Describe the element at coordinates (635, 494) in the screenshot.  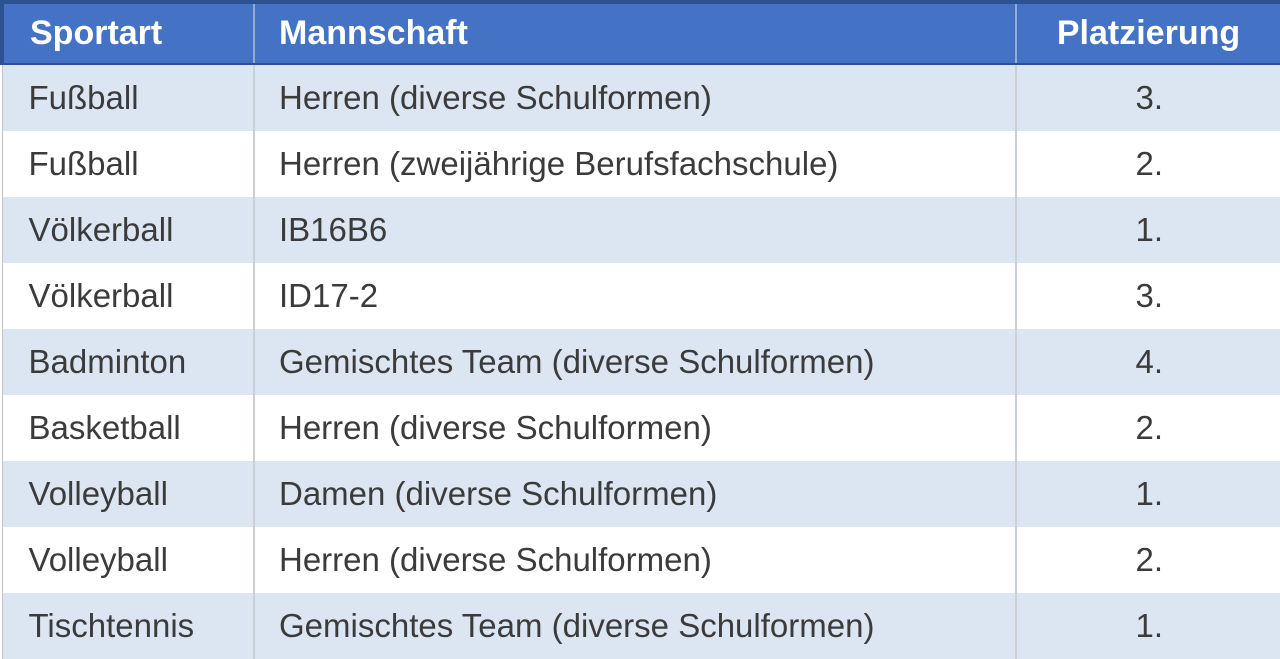
I see `cell-mannschaft: Damen (diverse Schulformen)` at that location.